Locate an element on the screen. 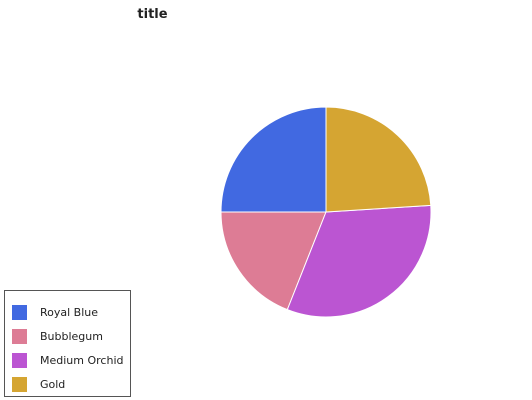 The image size is (532, 400). pie-slice-medium-orchid is located at coordinates (359, 261).